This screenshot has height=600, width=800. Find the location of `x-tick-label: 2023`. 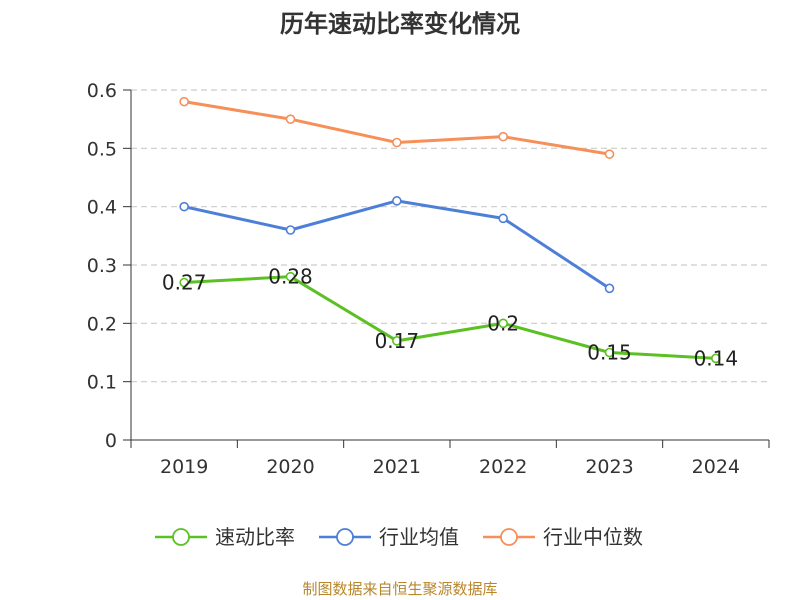

x-tick-label: 2023 is located at coordinates (609, 467).